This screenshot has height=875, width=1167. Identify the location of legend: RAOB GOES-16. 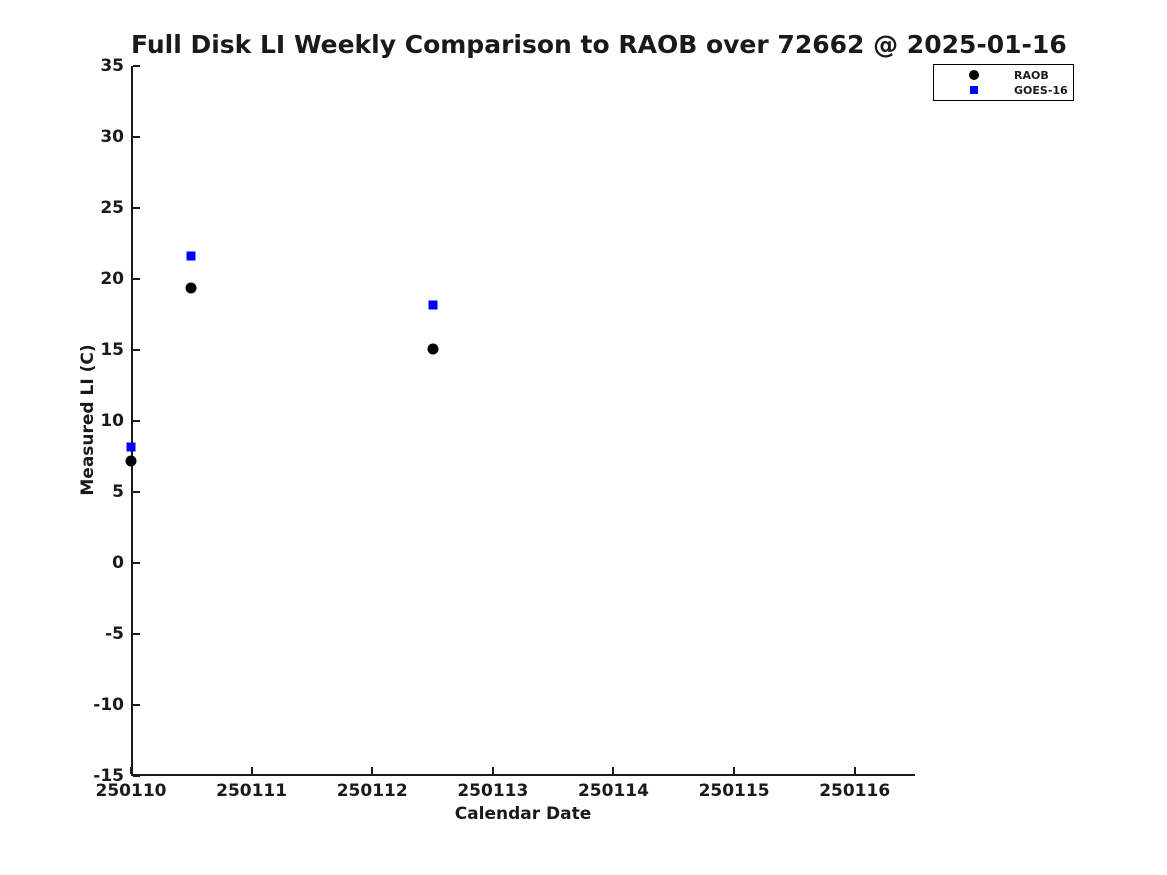
(1003, 82).